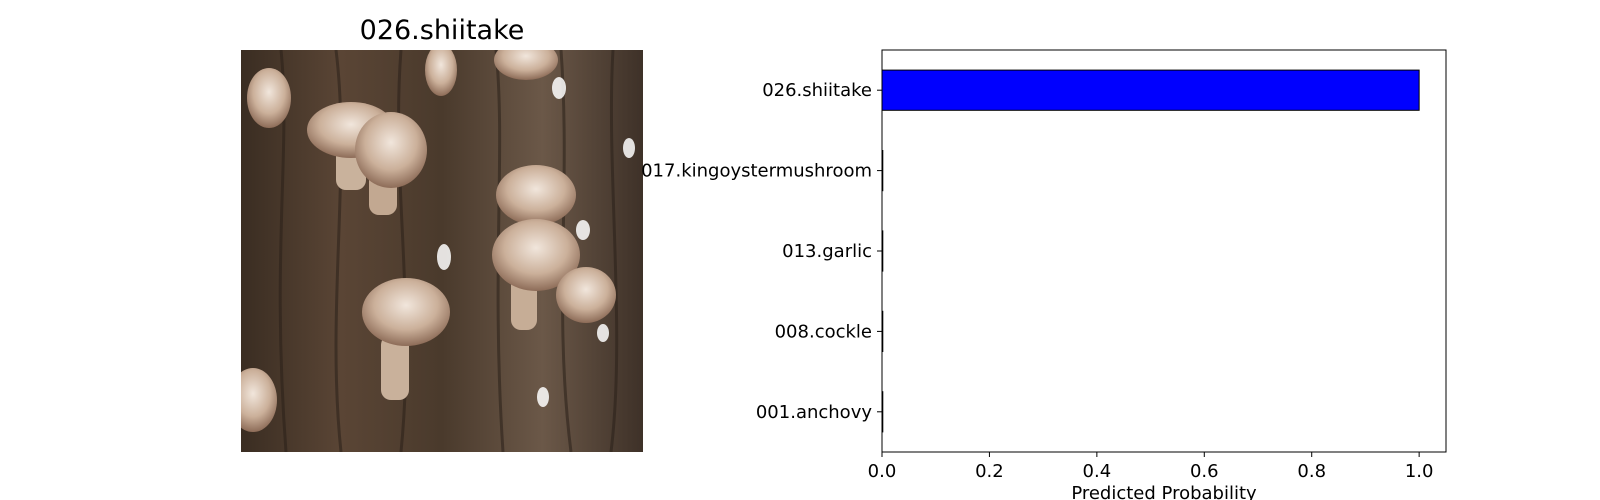 This screenshot has height=500, width=1600. What do you see at coordinates (1311, 471) in the screenshot?
I see `x-tick-label: 0.8` at bounding box center [1311, 471].